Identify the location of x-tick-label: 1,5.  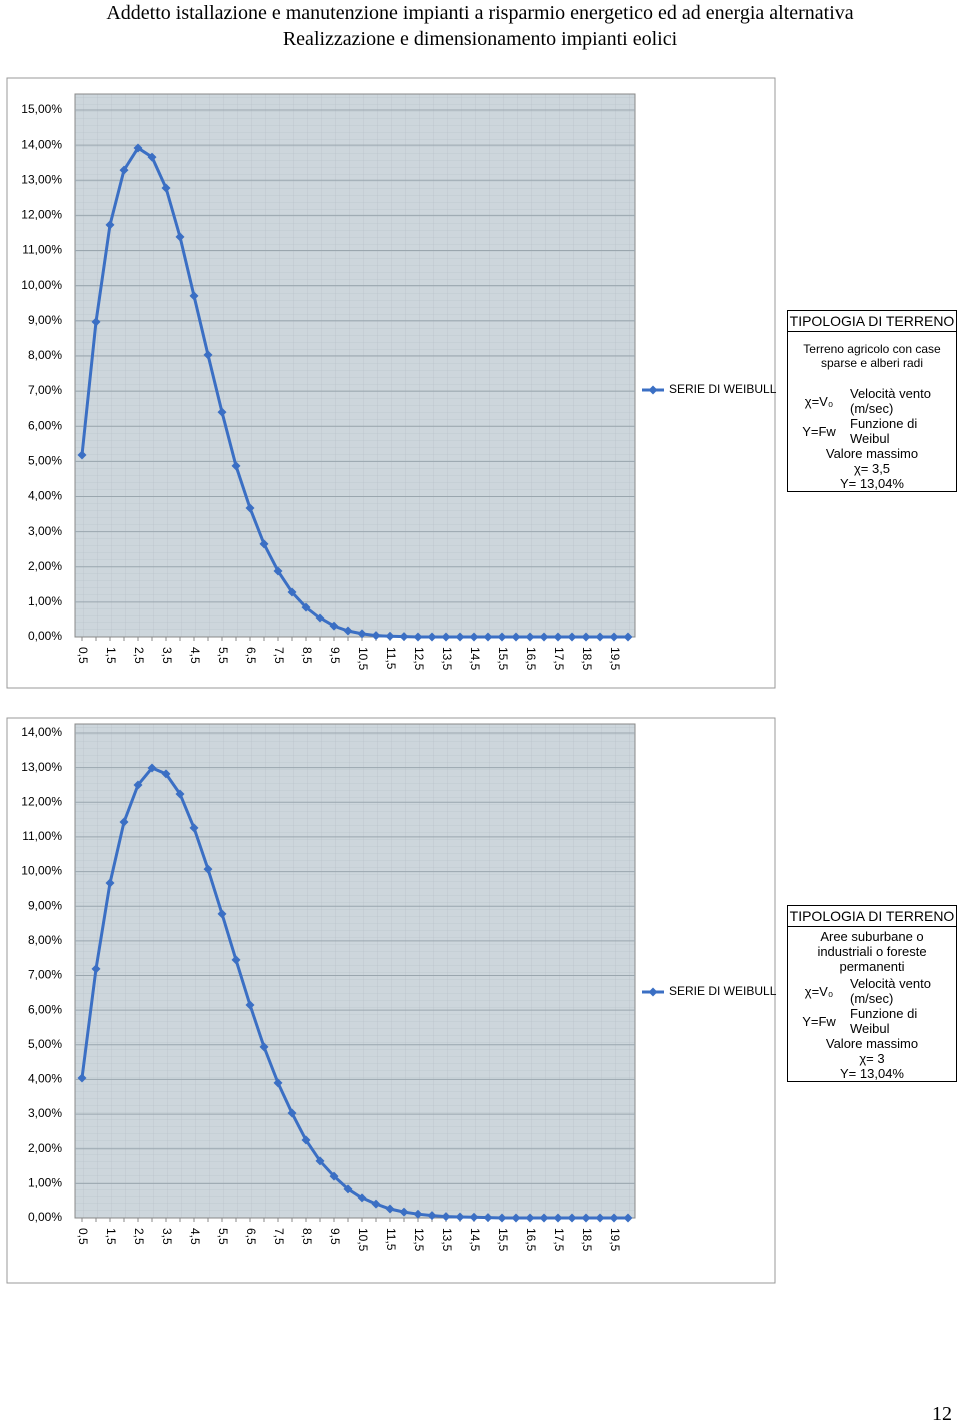
(111, 655).